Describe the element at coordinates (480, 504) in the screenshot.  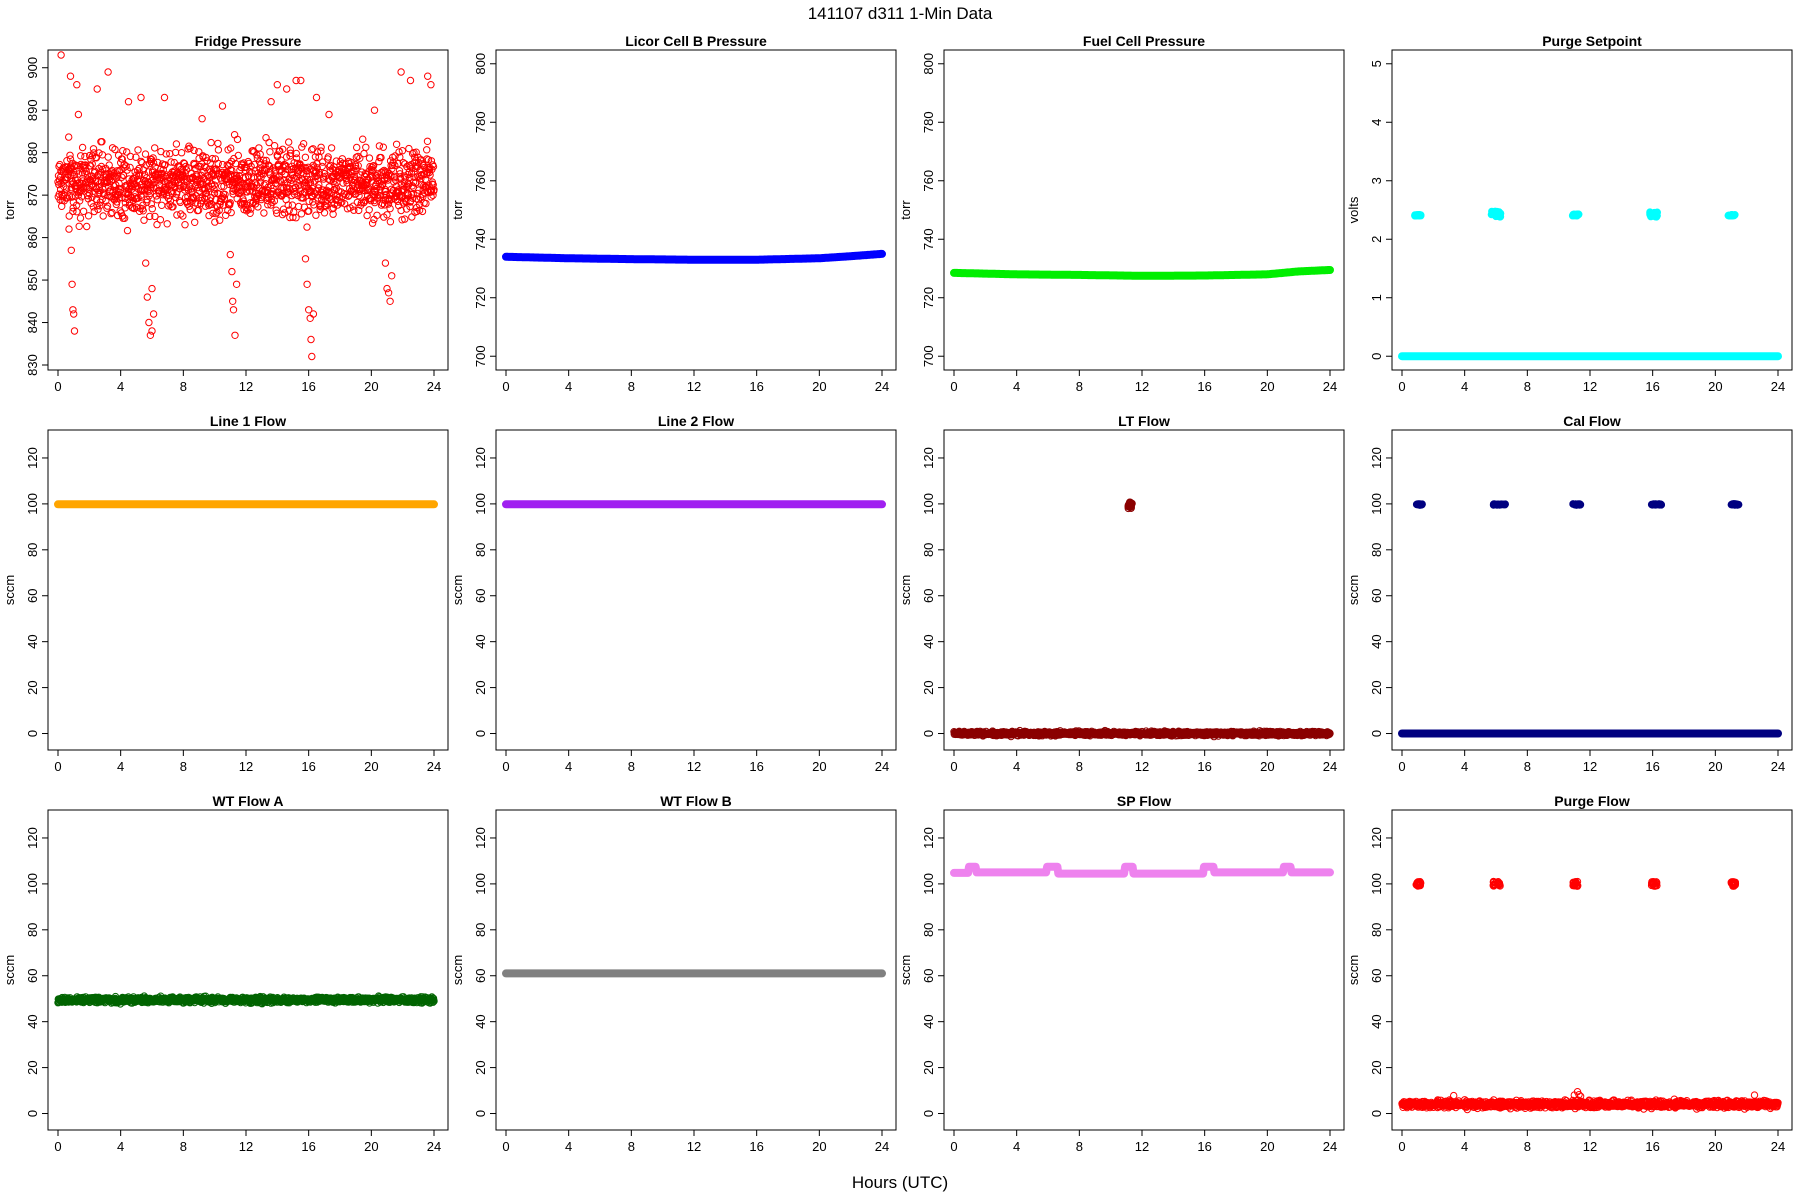
I see `y-tick-label: 100` at that location.